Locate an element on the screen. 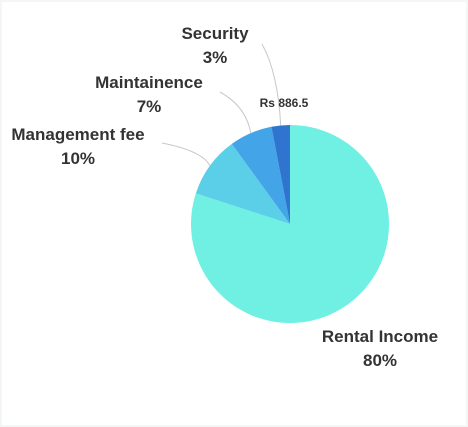 The height and width of the screenshot is (427, 468). leader-line-security is located at coordinates (271, 84).